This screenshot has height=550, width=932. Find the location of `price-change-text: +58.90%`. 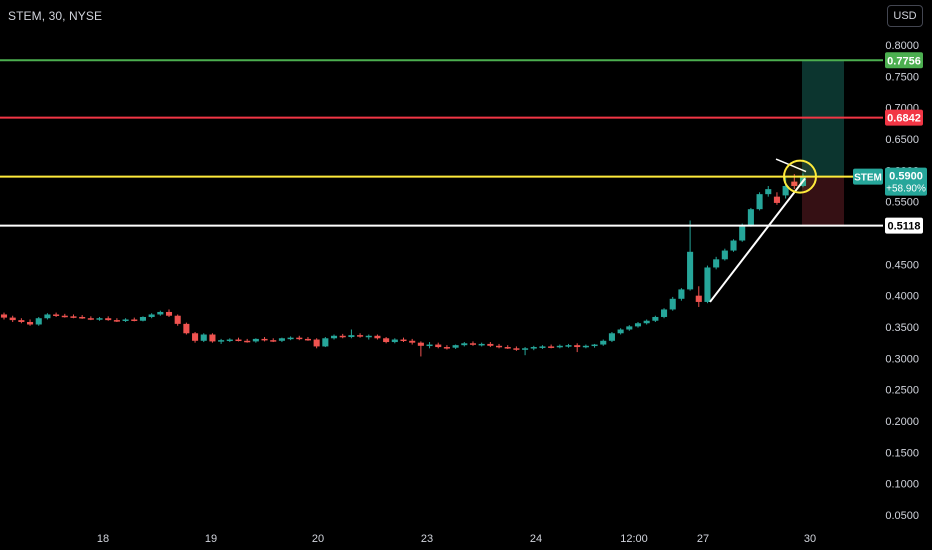

price-change-text: +58.90% is located at coordinates (906, 189).